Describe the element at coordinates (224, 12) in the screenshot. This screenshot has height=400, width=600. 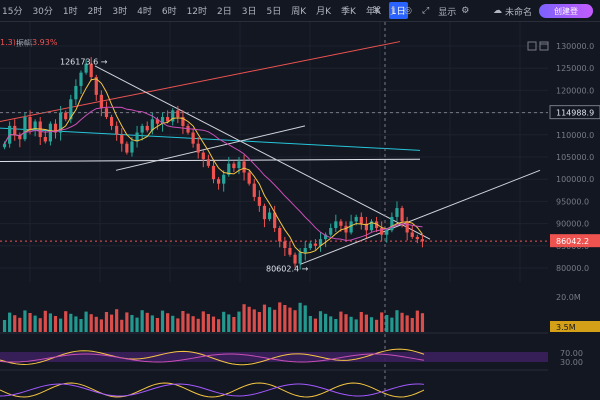
I see `tf-2d: 2日` at that location.